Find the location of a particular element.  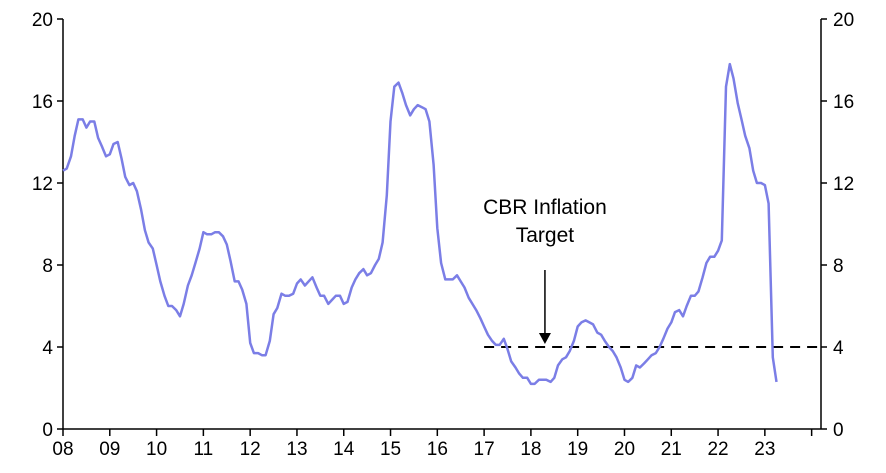

x-tick-label: 18 is located at coordinates (530, 449).